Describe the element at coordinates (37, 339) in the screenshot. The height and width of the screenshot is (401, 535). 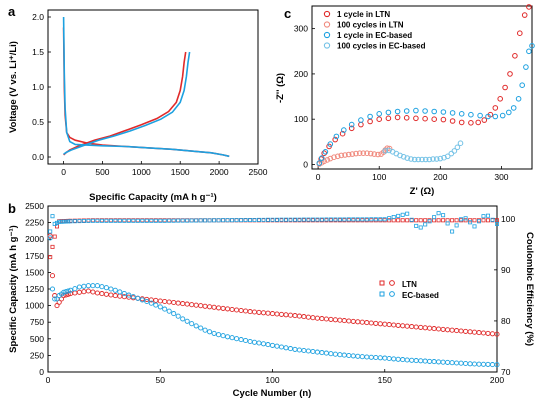
I see `b-y-tick-label: 500` at that location.